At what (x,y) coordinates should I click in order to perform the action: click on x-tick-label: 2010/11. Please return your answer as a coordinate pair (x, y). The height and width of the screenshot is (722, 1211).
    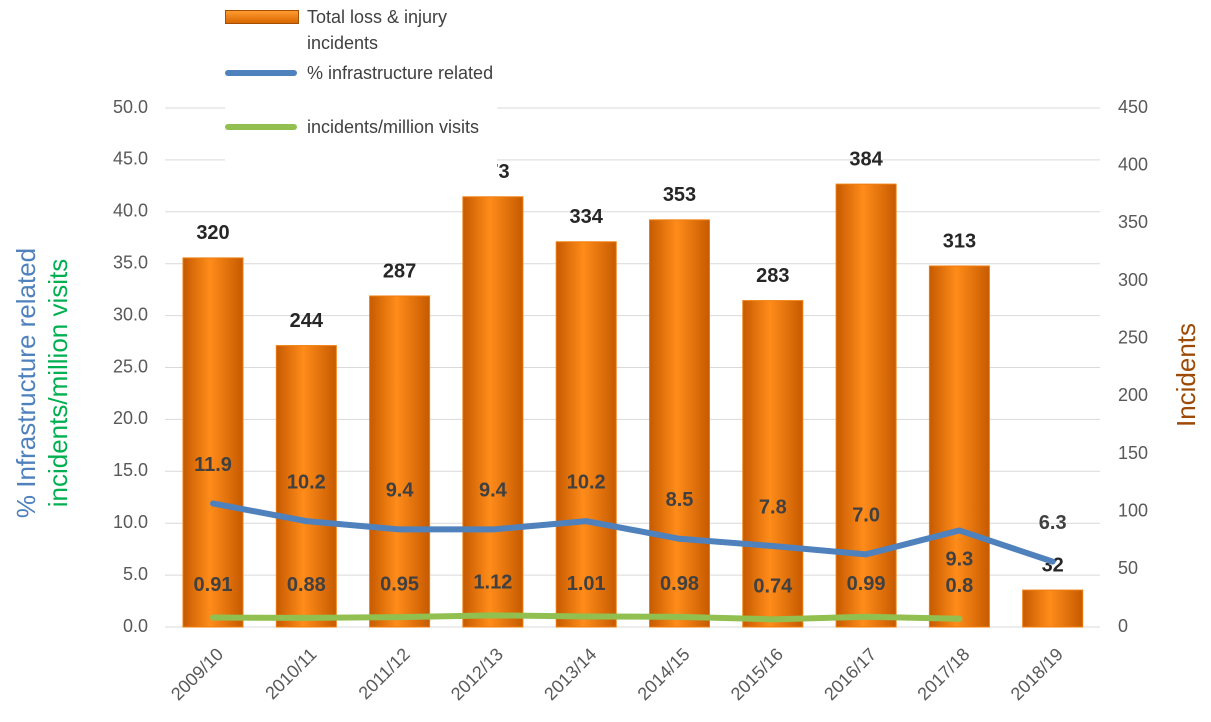
    Looking at the image, I should click on (290, 673).